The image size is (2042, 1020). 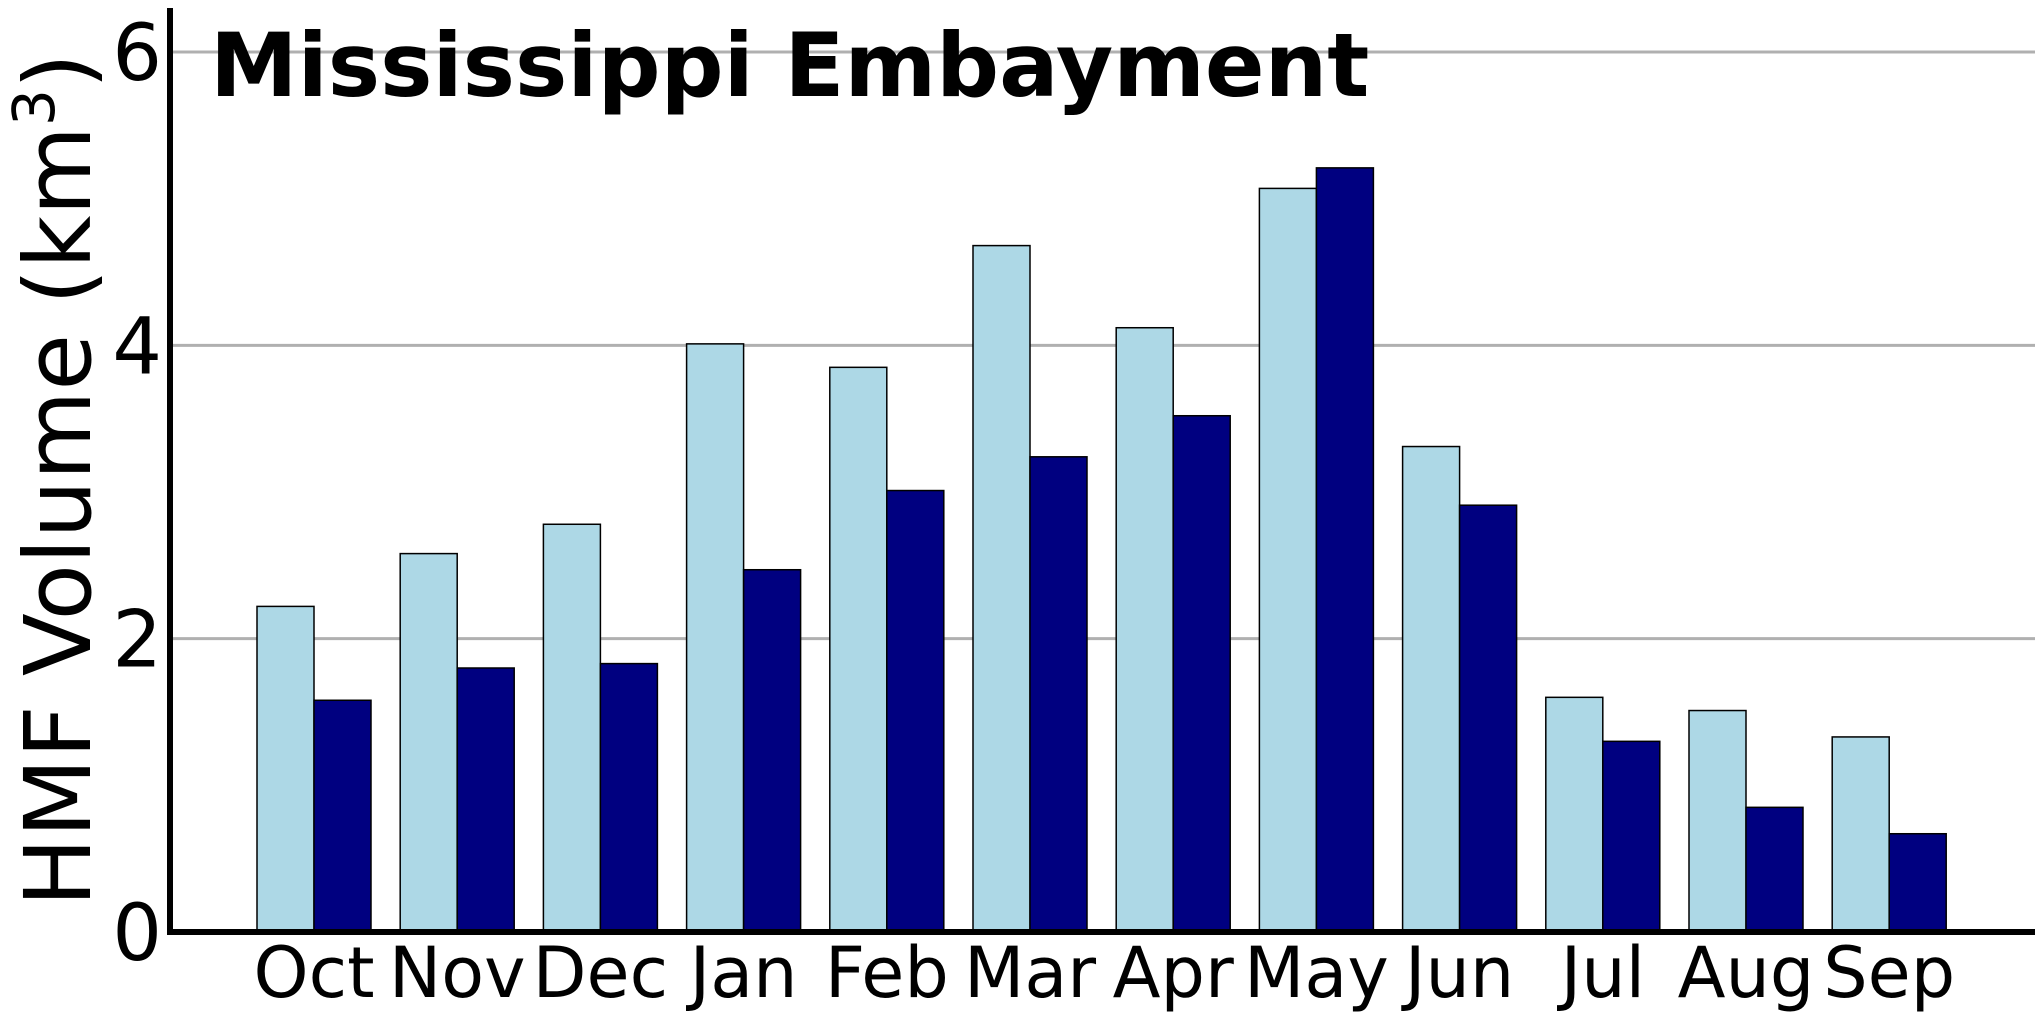 I want to click on bar-series1-oct, so click(x=285, y=769).